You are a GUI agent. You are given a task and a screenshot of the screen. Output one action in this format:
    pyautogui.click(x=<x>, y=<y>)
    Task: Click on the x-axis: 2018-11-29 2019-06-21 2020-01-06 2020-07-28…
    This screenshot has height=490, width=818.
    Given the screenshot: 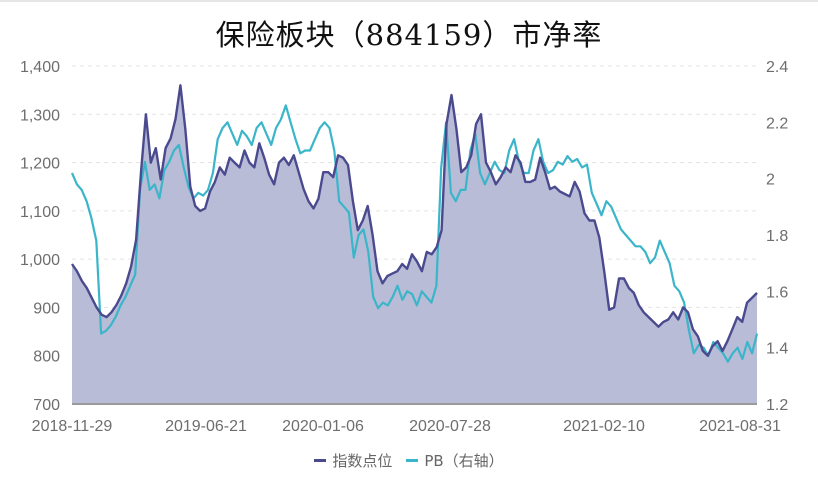 What is the action you would take?
    pyautogui.click(x=406, y=426)
    